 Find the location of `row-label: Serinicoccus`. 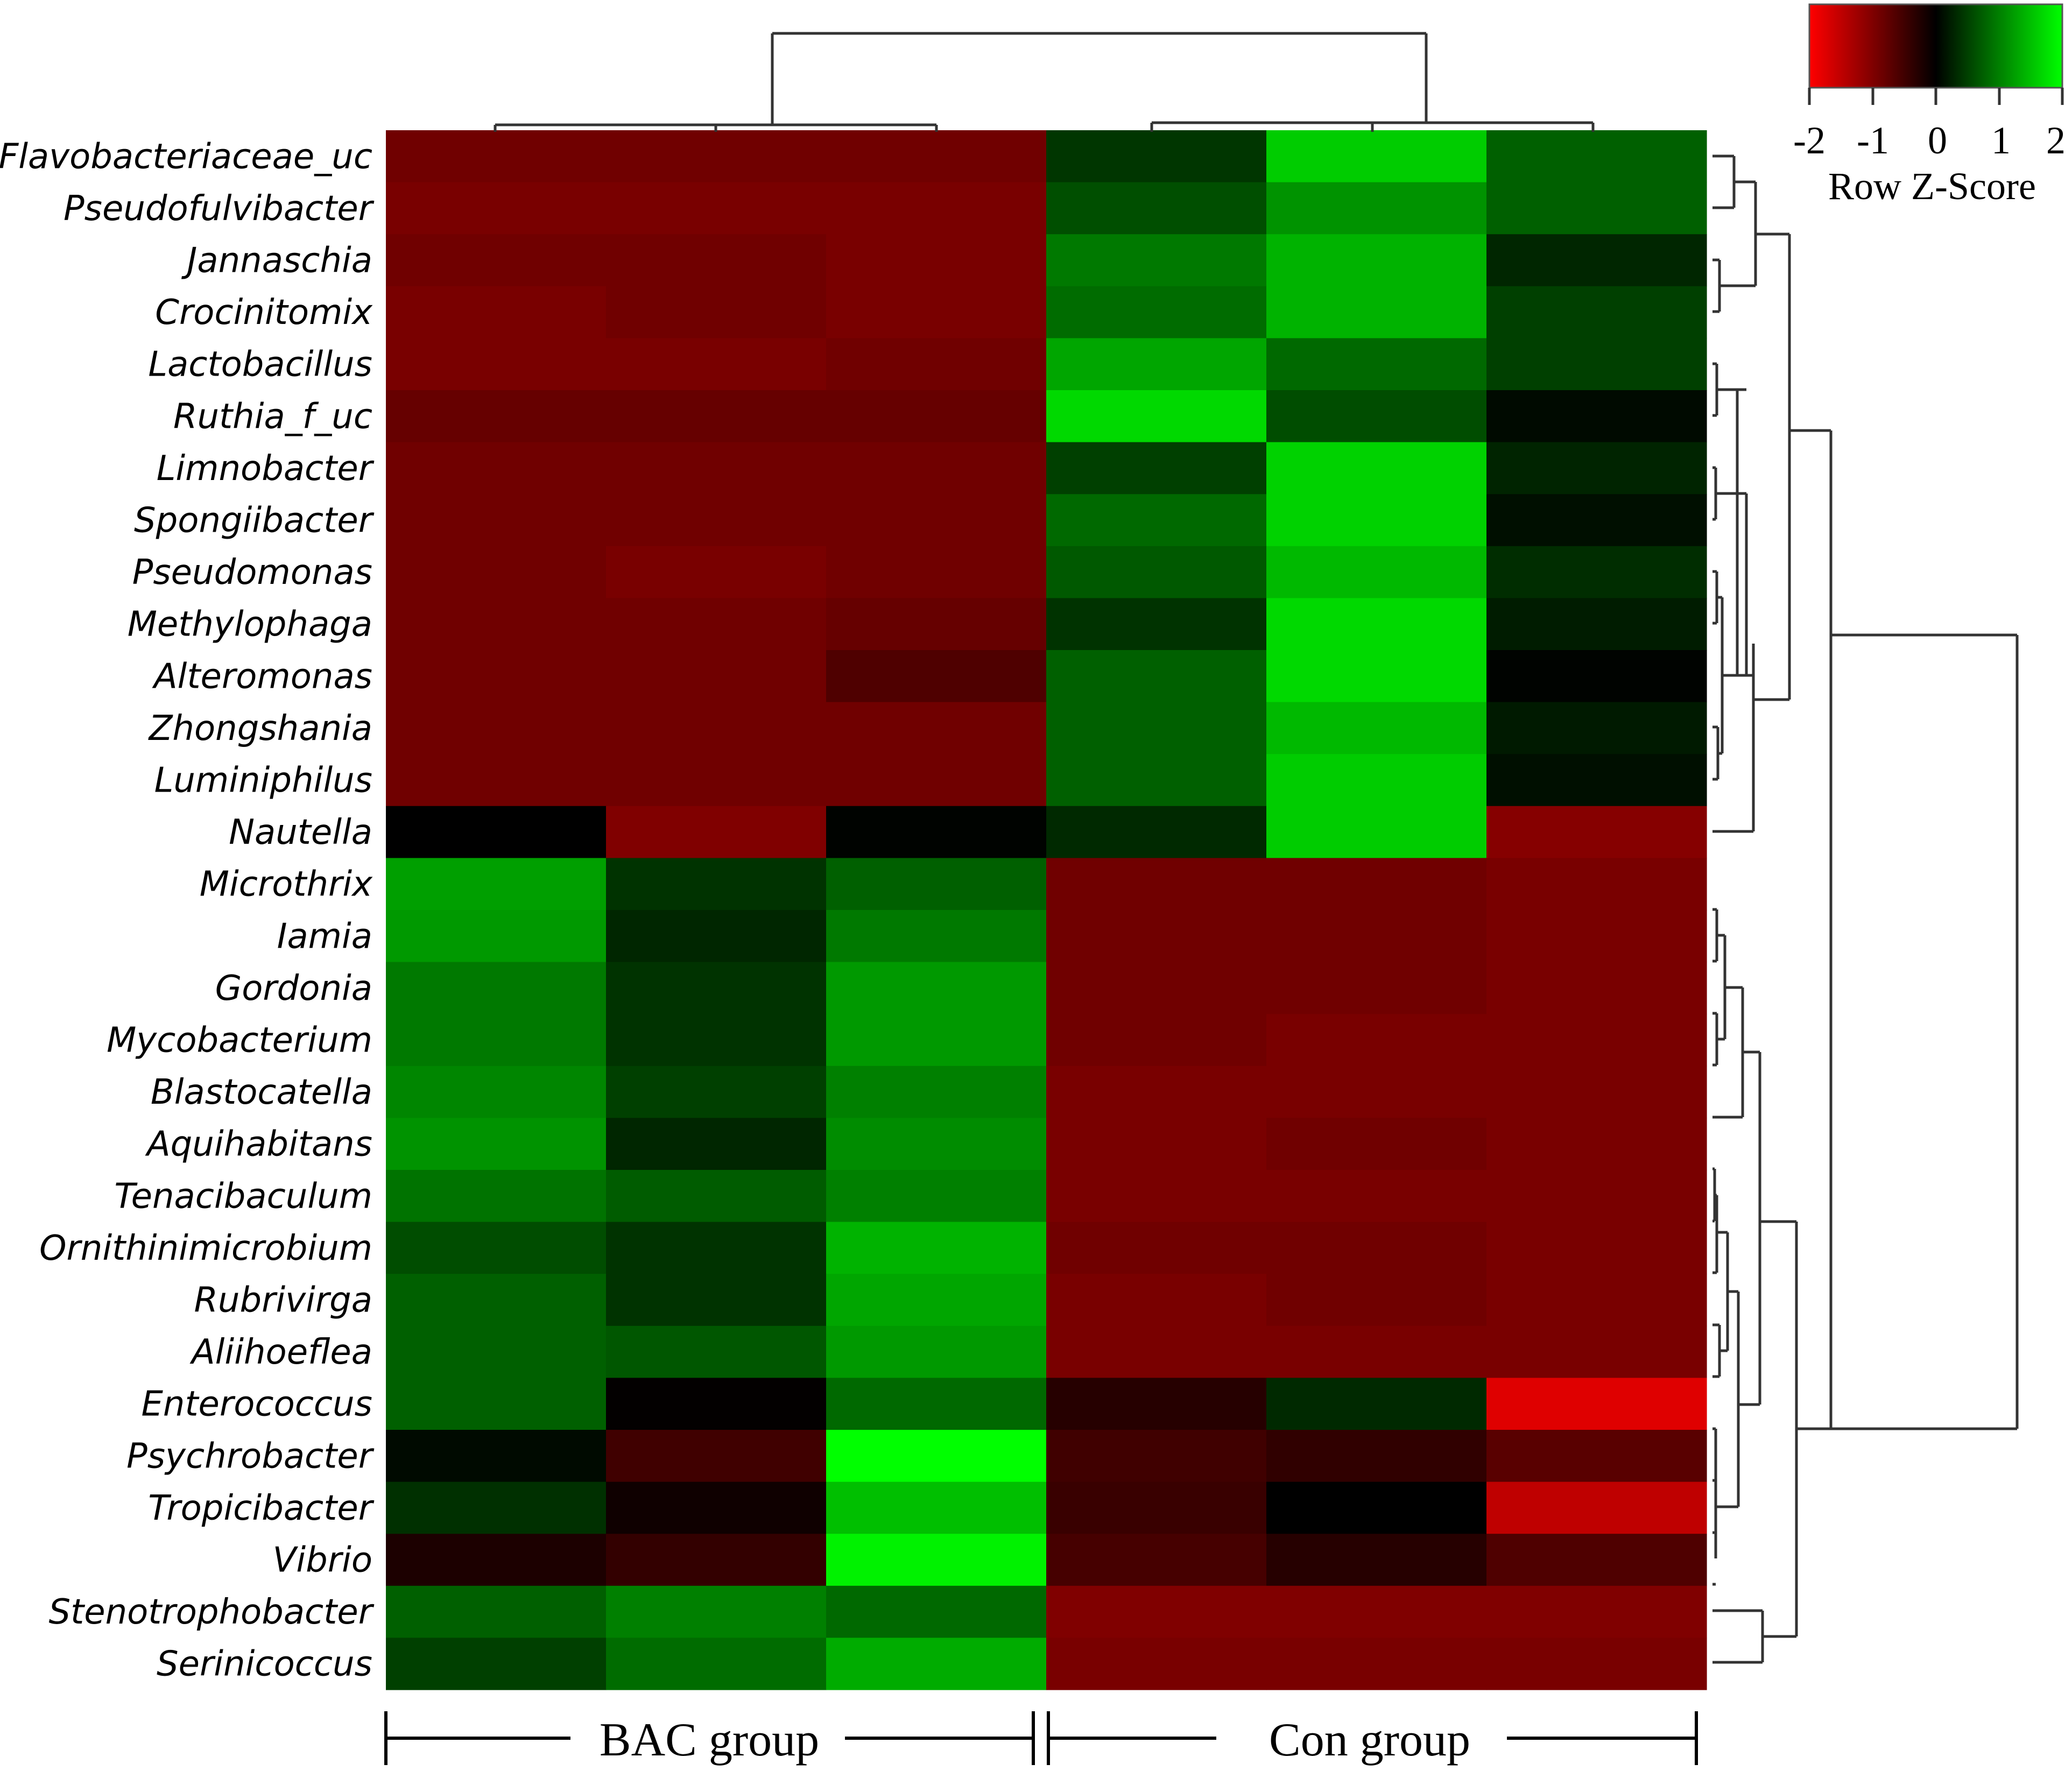

row-label: Serinicoccus is located at coordinates (264, 1664).